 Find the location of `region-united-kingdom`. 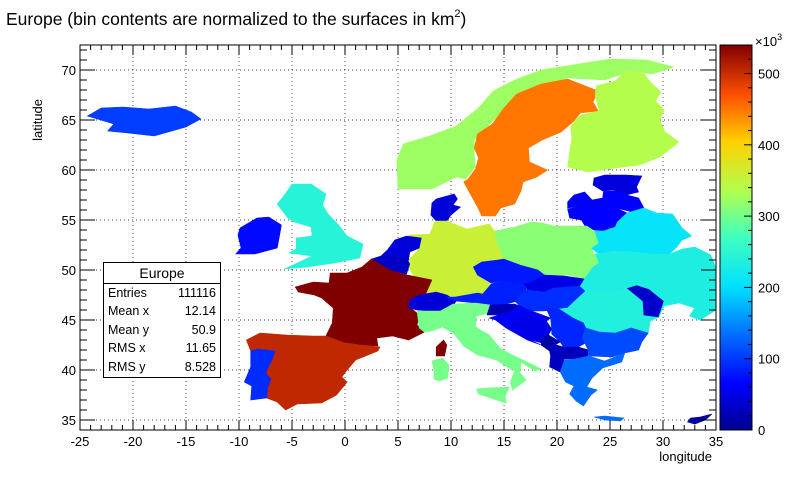

region-united-kingdom is located at coordinates (320, 226).